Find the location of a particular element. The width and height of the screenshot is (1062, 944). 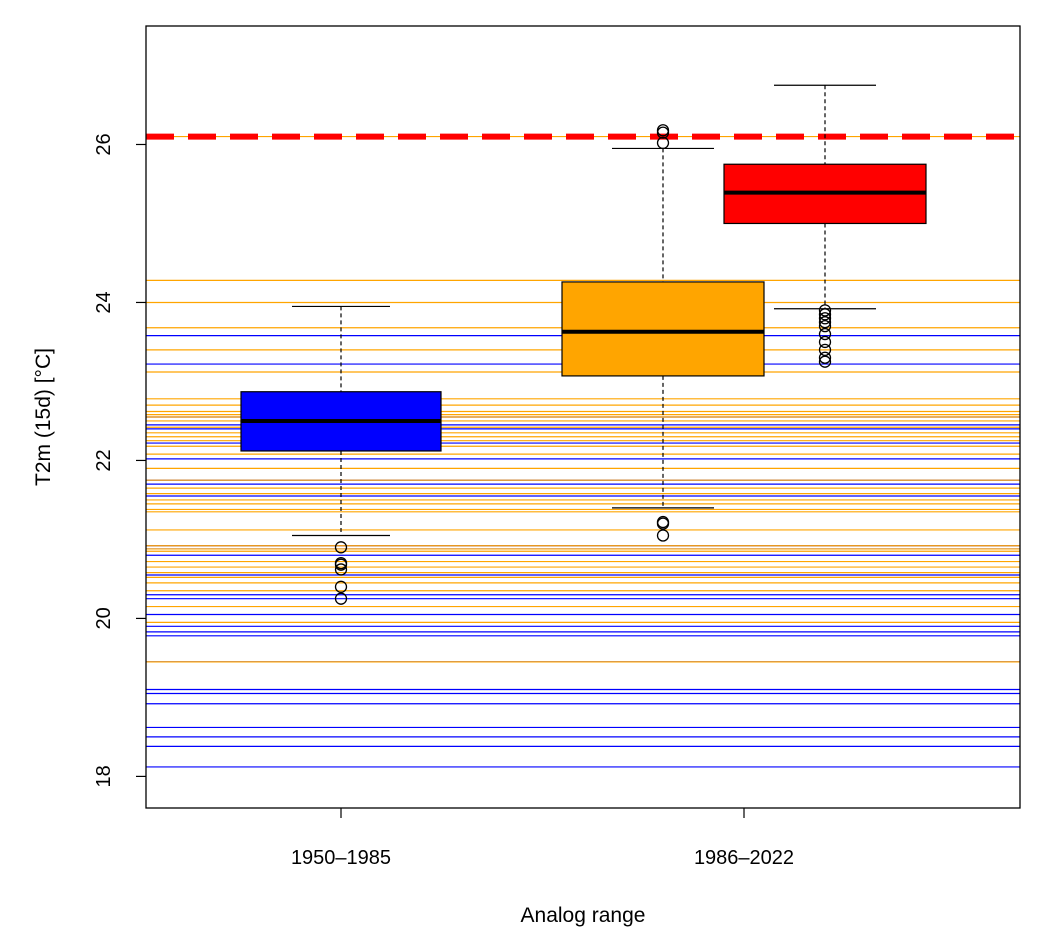

y-tick-label: 26 is located at coordinates (104, 144).